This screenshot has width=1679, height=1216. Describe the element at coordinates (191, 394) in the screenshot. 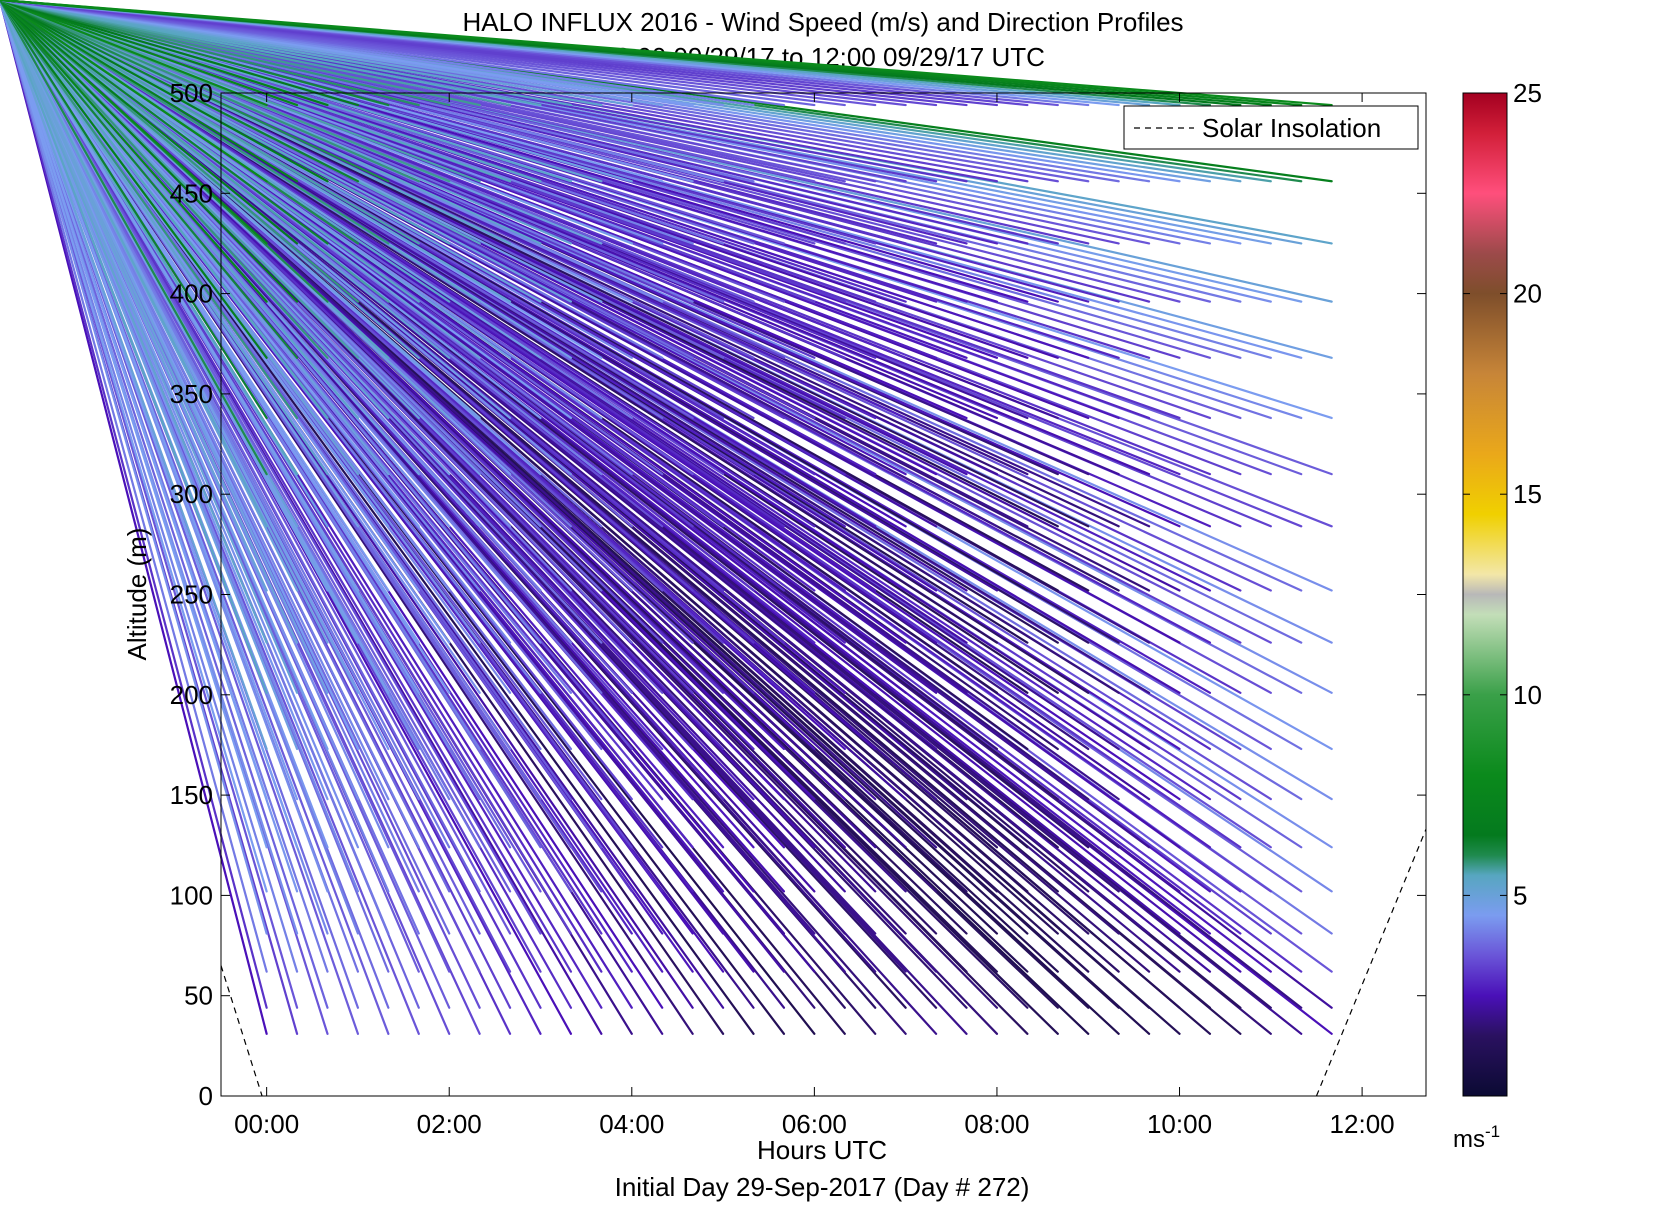

I see `y-tick-label: 350` at that location.